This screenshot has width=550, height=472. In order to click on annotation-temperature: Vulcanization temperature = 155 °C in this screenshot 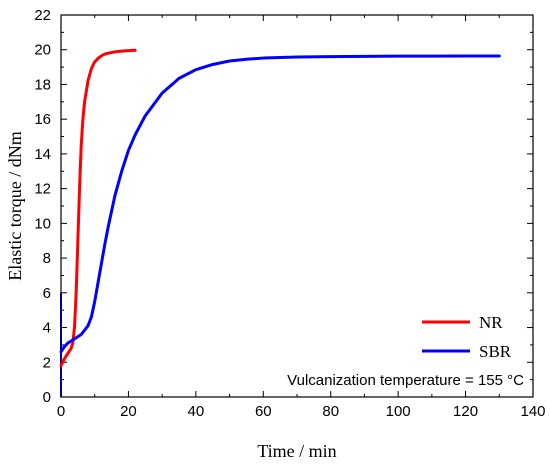, I will do `click(405, 380)`.